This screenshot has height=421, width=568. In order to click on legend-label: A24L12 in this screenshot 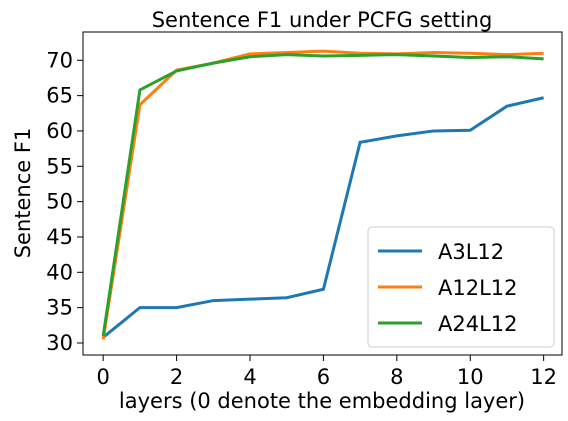, I will do `click(478, 324)`.